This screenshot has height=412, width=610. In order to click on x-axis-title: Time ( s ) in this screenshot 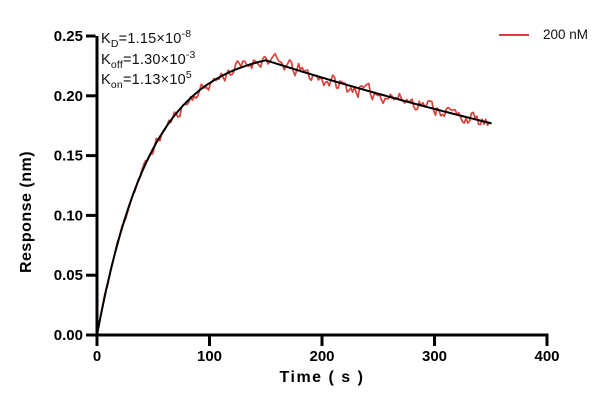, I will do `click(322, 377)`.